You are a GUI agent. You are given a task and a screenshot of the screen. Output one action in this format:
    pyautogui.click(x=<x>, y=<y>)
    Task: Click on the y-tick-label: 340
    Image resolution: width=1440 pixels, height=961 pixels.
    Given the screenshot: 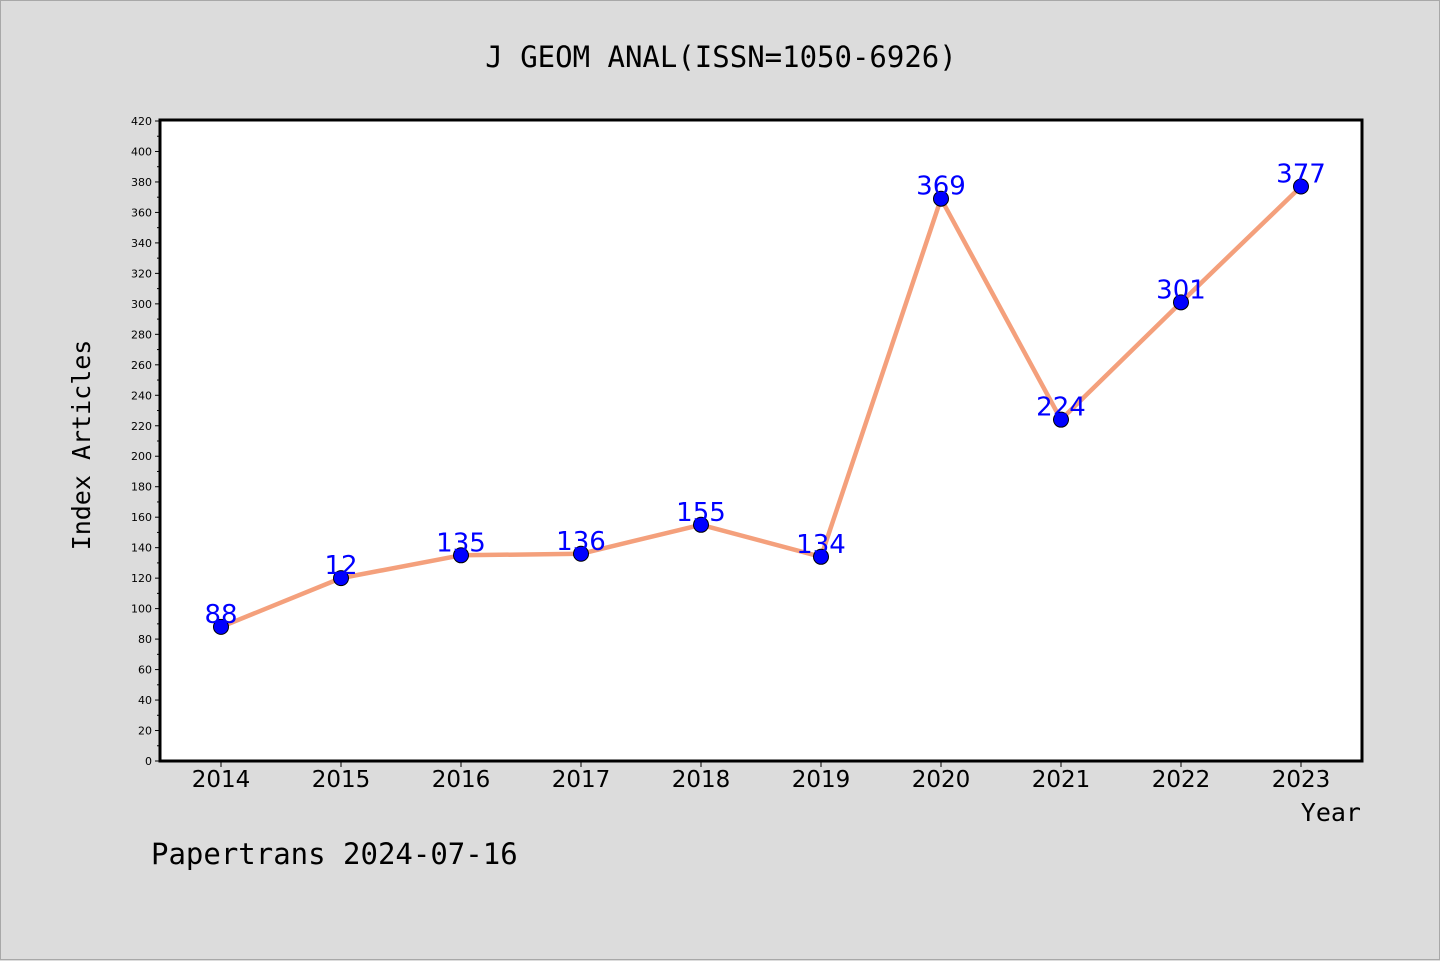 What is the action you would take?
    pyautogui.click(x=141, y=243)
    